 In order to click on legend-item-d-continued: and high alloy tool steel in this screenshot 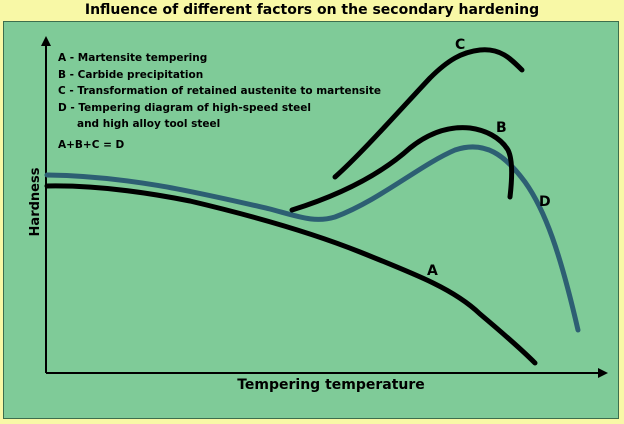, I will do `click(149, 124)`.